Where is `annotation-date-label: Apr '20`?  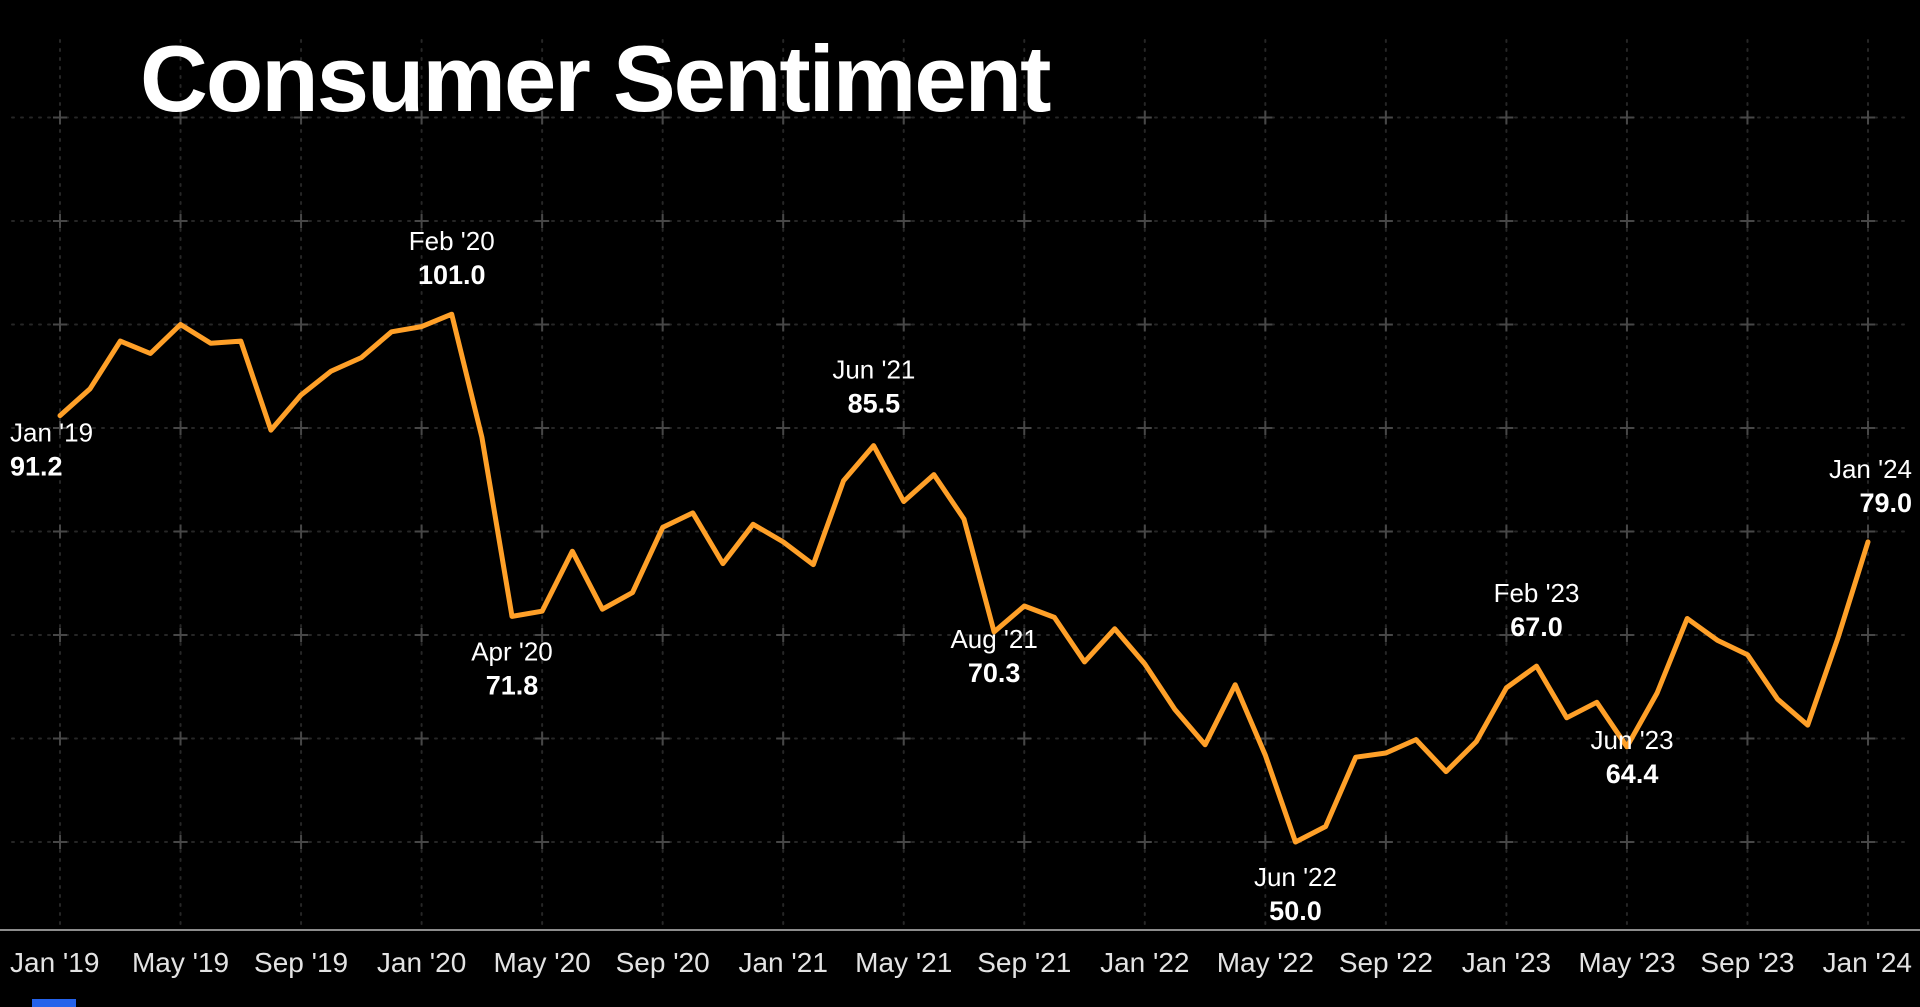 annotation-date-label: Apr '20 is located at coordinates (512, 651).